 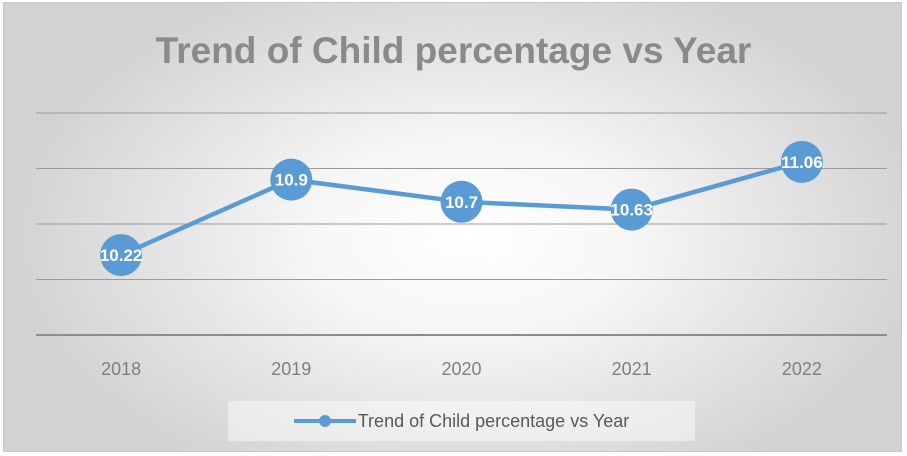 I want to click on x-tick-label: 2021, so click(x=632, y=369).